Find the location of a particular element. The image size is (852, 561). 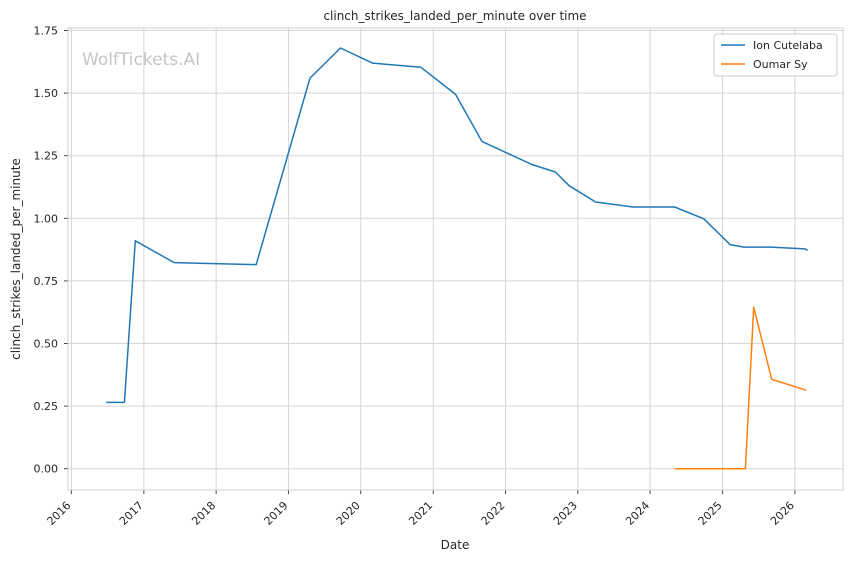

y-tick-label-0.50: 0.50 is located at coordinates (46, 344).